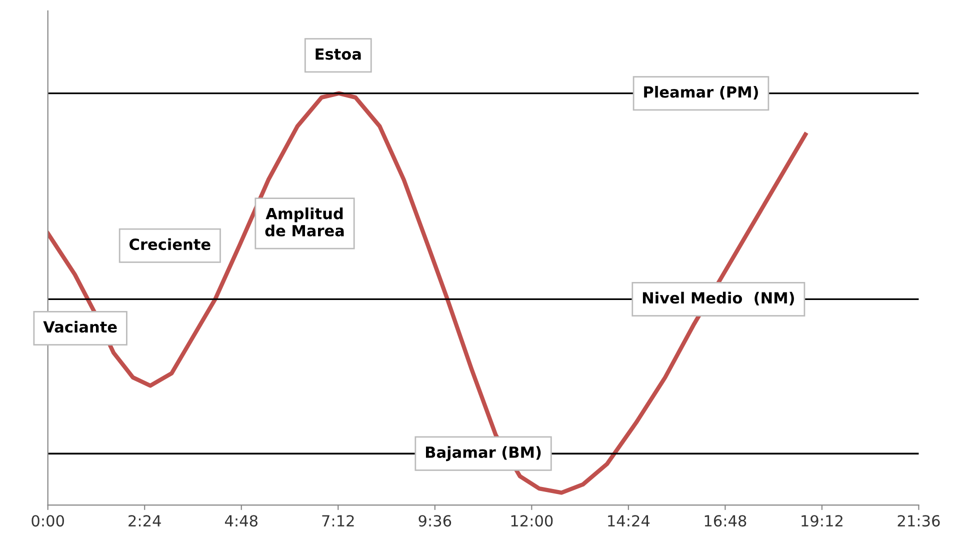 The height and width of the screenshot is (549, 957). I want to click on x-tick-label: 4:48, so click(241, 521).